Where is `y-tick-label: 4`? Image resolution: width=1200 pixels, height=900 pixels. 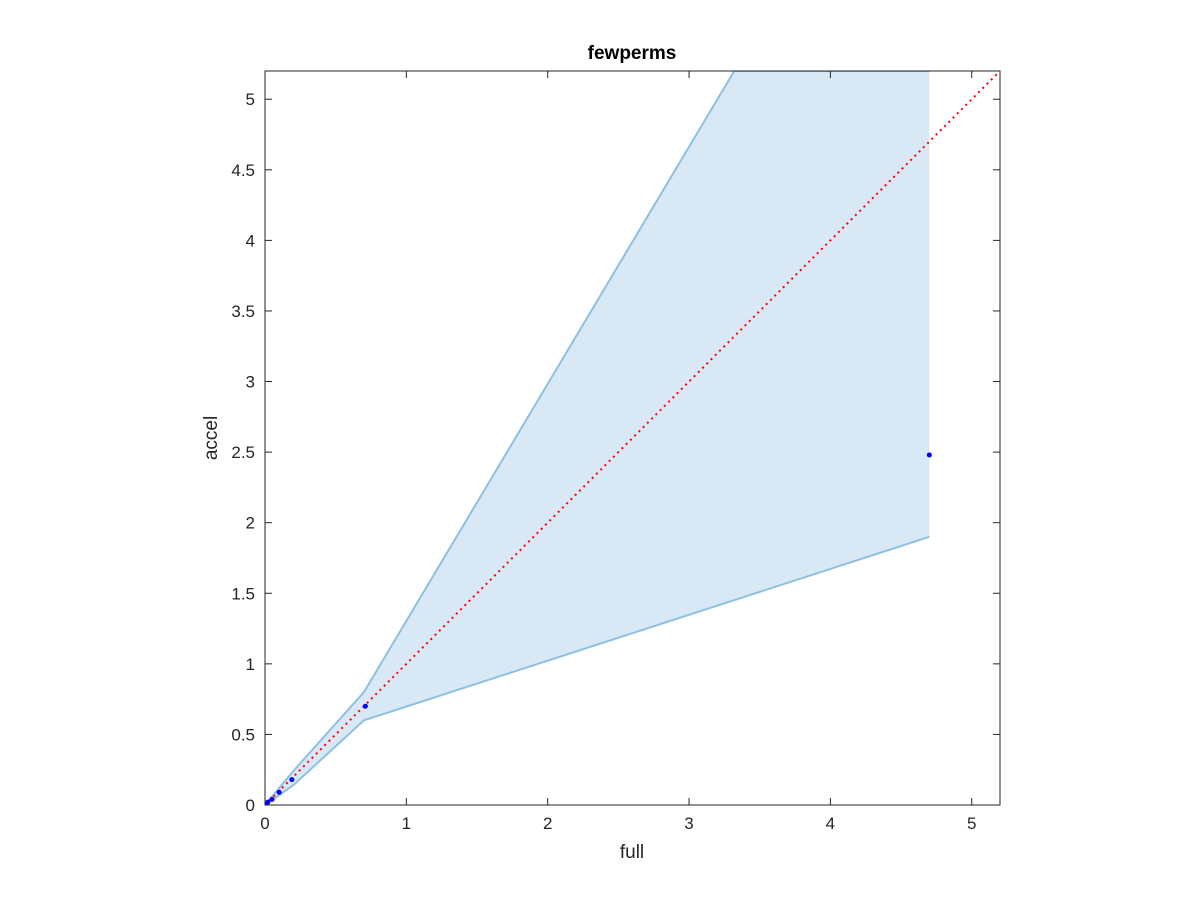
y-tick-label: 4 is located at coordinates (250, 240).